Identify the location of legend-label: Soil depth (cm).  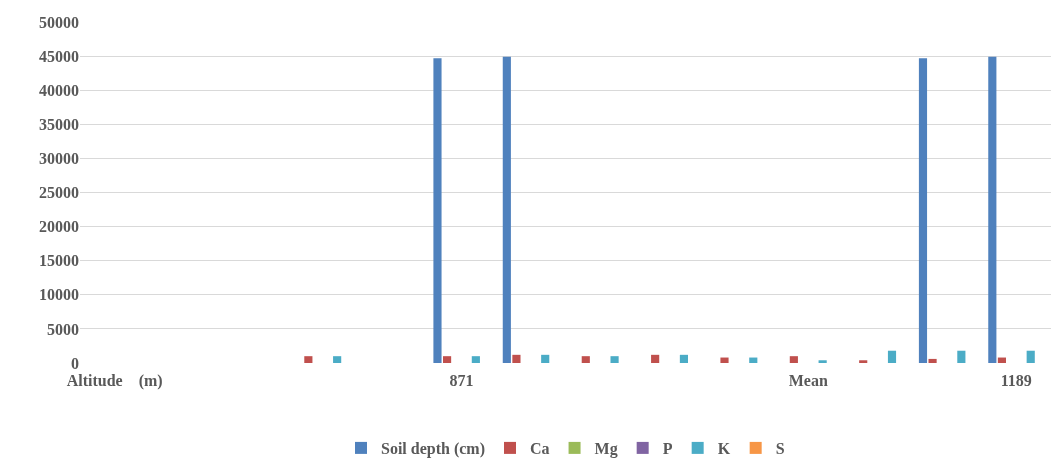
(433, 449).